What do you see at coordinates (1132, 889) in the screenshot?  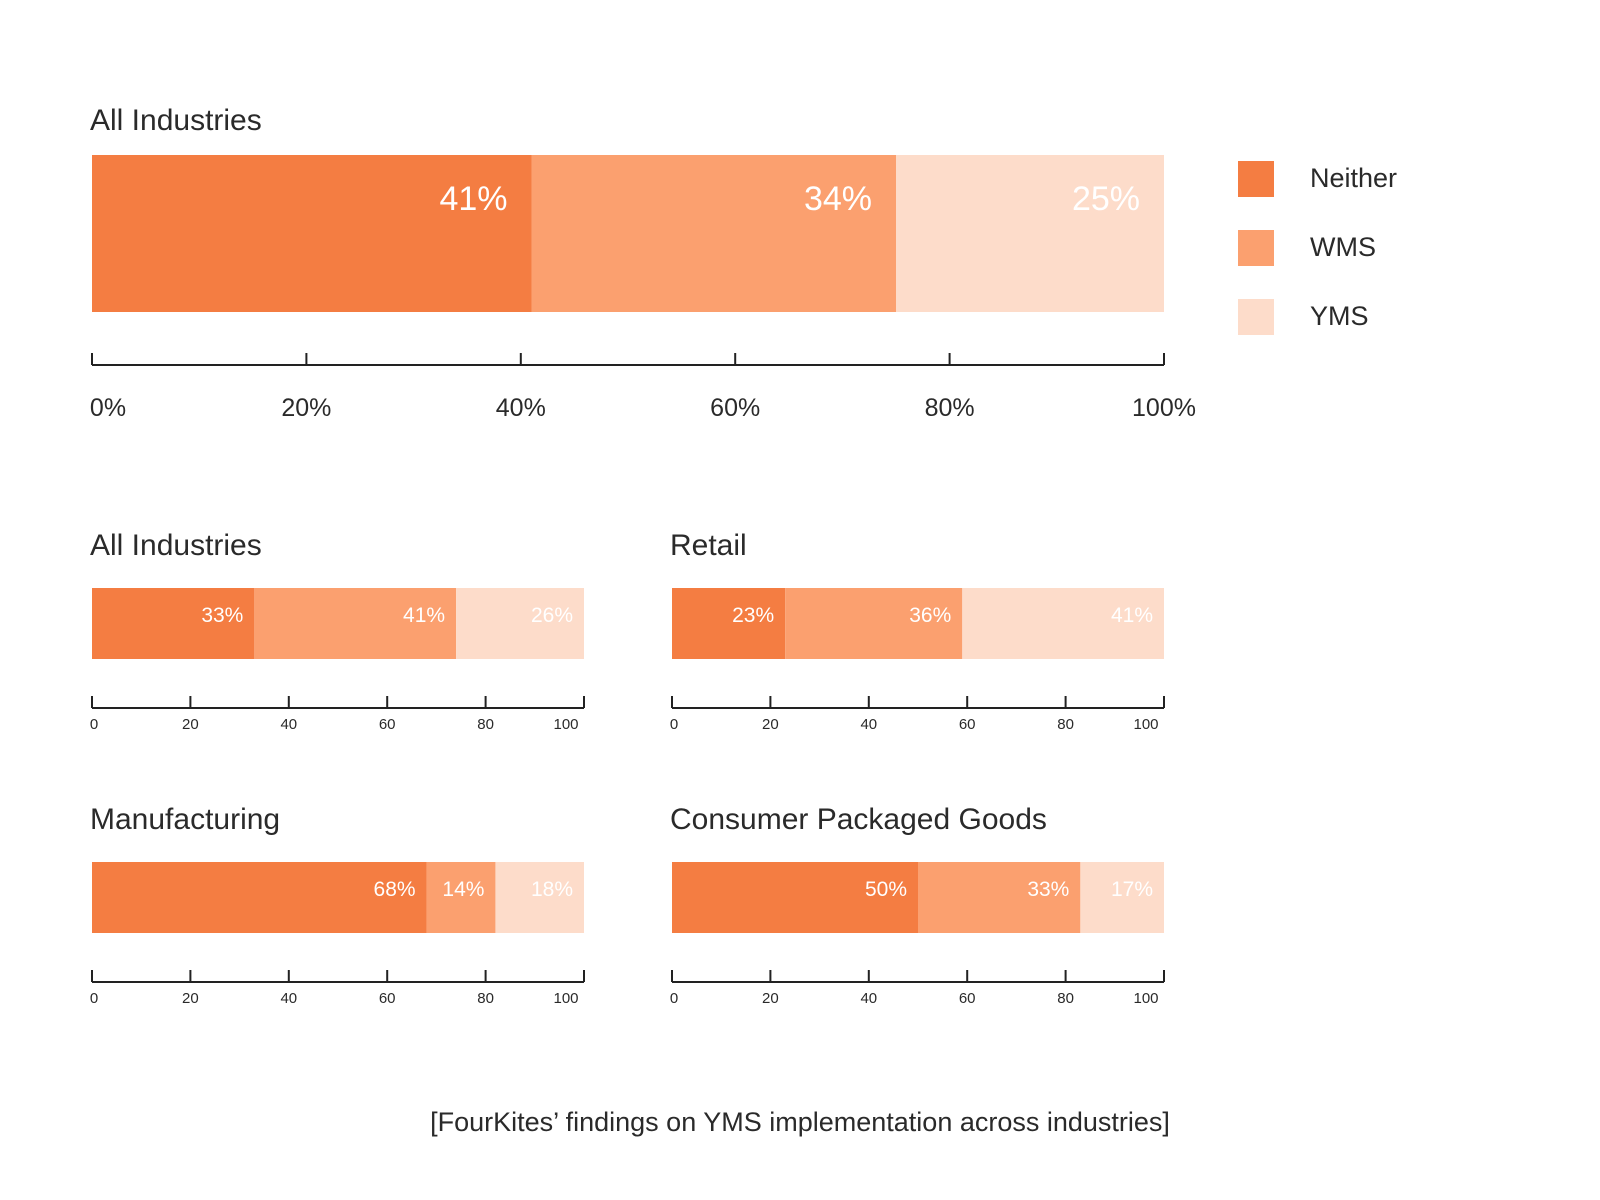 I see `data-label: 17%` at bounding box center [1132, 889].